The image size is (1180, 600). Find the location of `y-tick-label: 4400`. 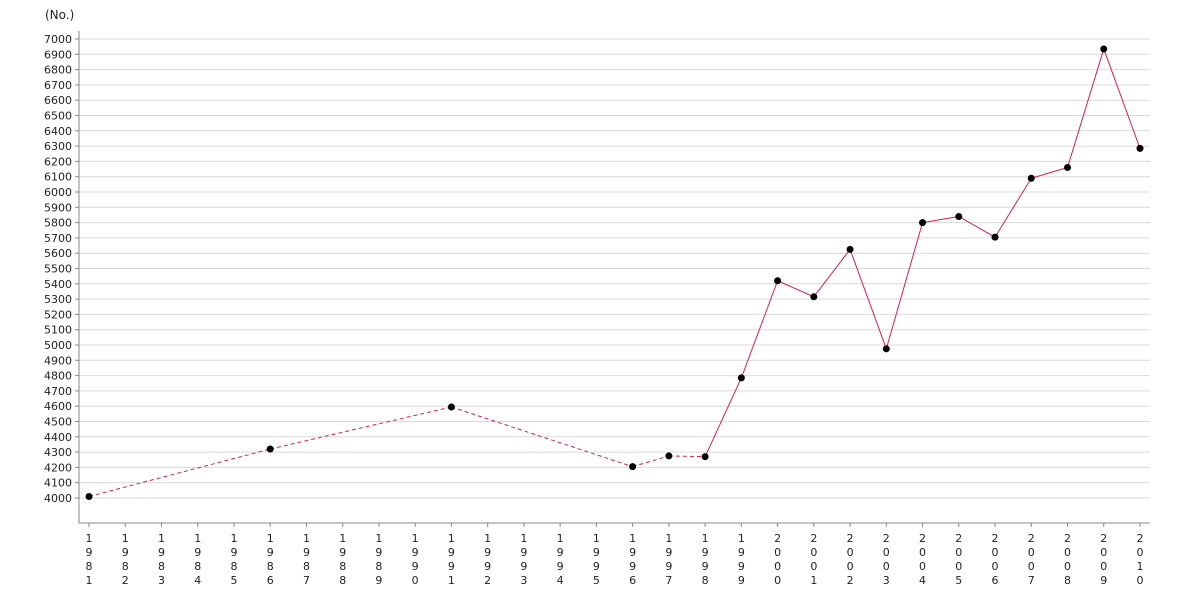

y-tick-label: 4400 is located at coordinates (58, 437).